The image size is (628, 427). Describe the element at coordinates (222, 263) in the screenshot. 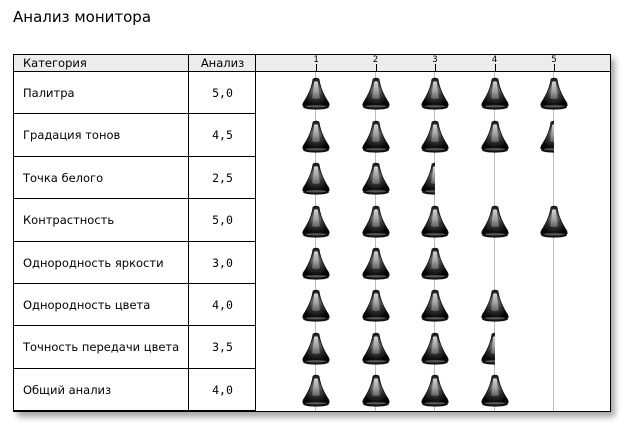

I see `analysis-value-cell: 3,0` at that location.